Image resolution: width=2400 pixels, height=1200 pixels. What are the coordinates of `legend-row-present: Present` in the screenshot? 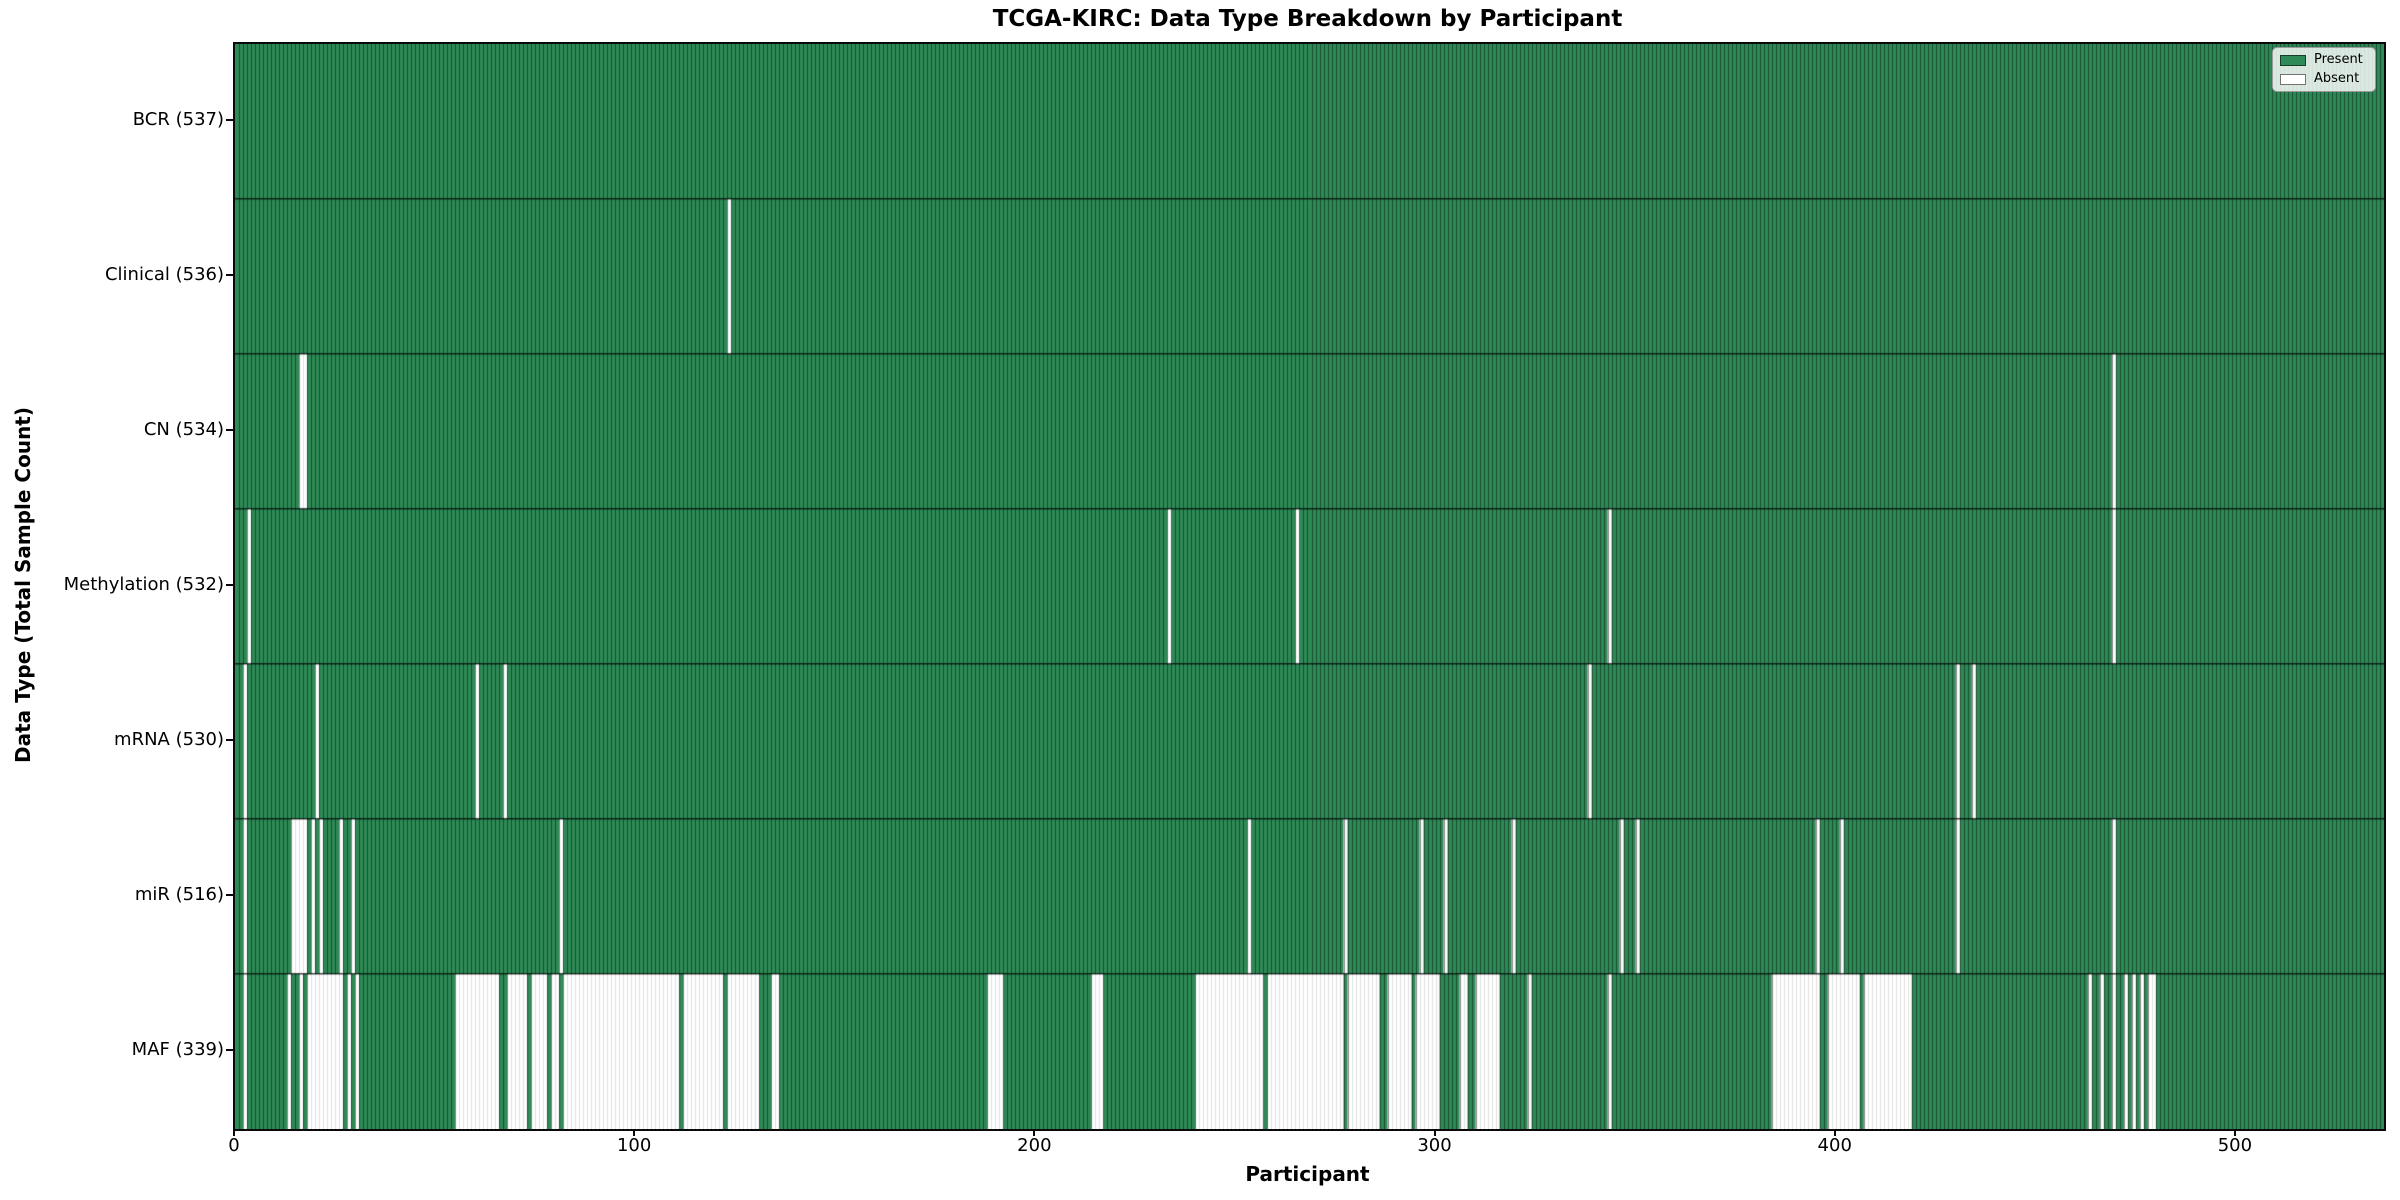 It's located at (2323, 60).